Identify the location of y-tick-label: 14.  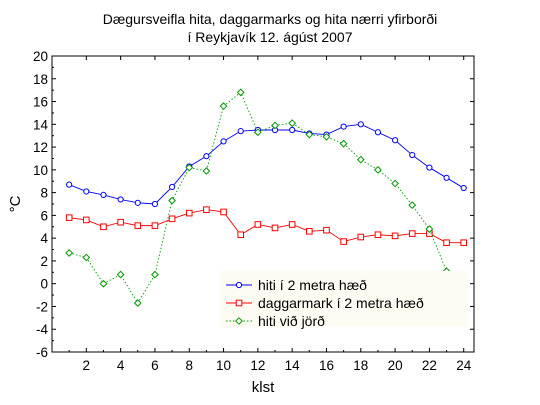
(41, 124).